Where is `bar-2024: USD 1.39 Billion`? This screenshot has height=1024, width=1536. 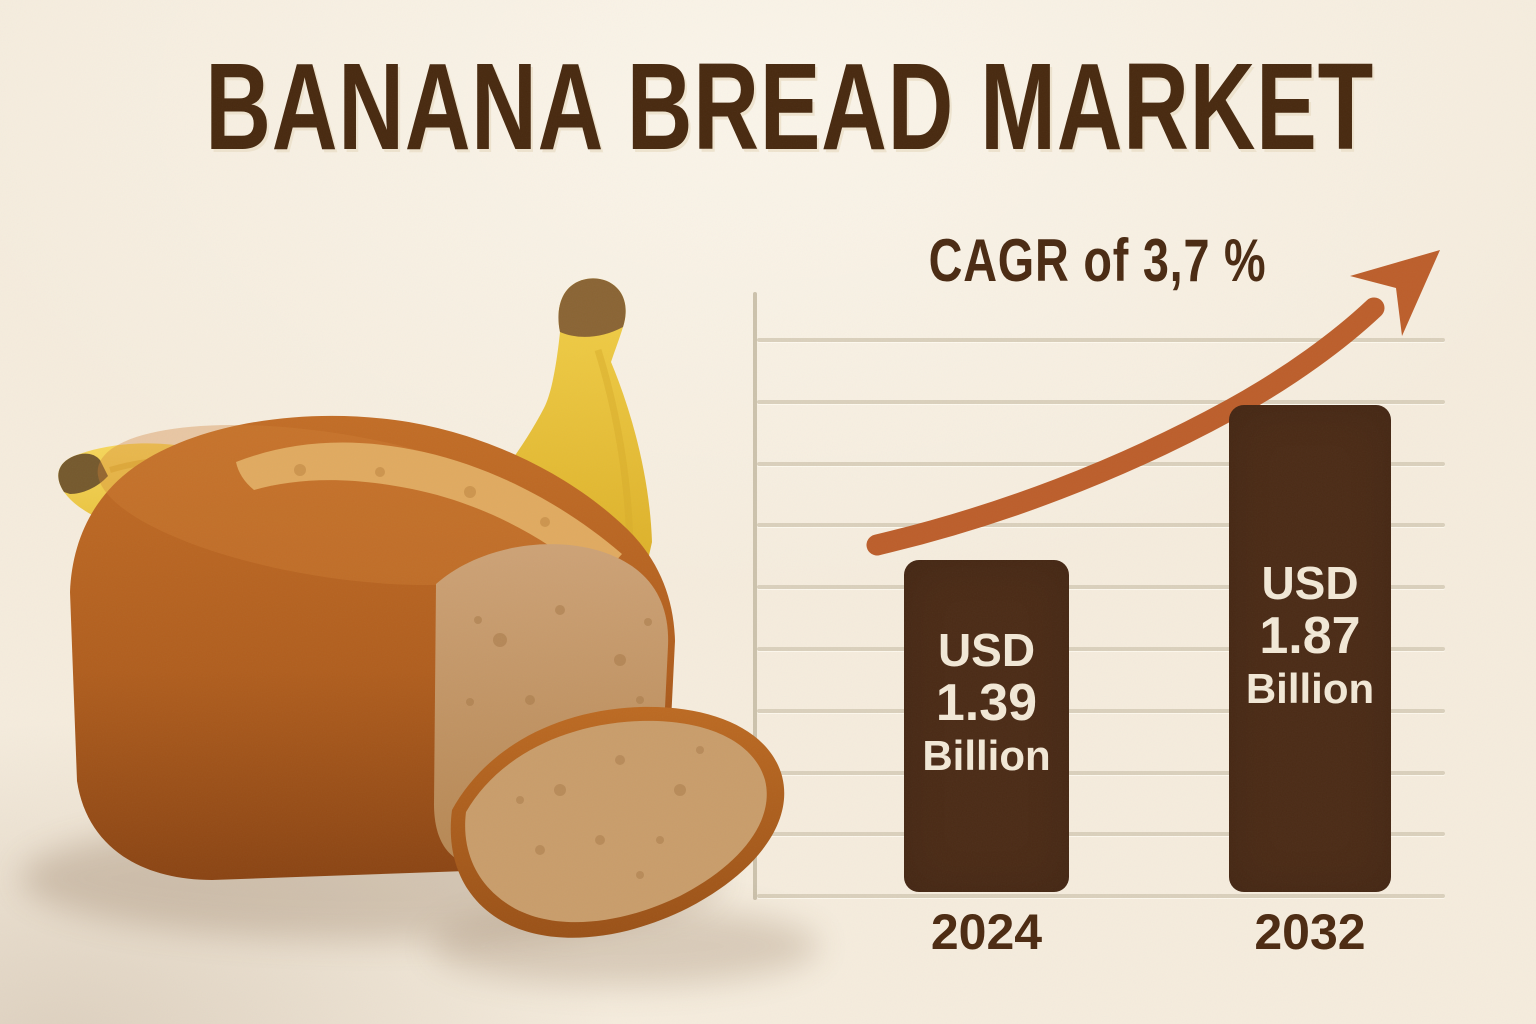
bar-2024: USD 1.39 Billion is located at coordinates (986, 726).